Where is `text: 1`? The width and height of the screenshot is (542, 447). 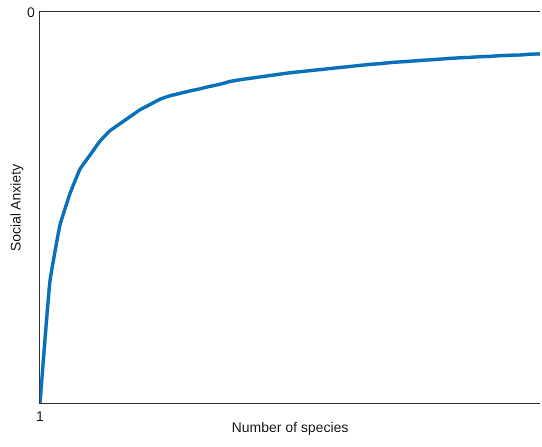
text: 1 is located at coordinates (40, 416).